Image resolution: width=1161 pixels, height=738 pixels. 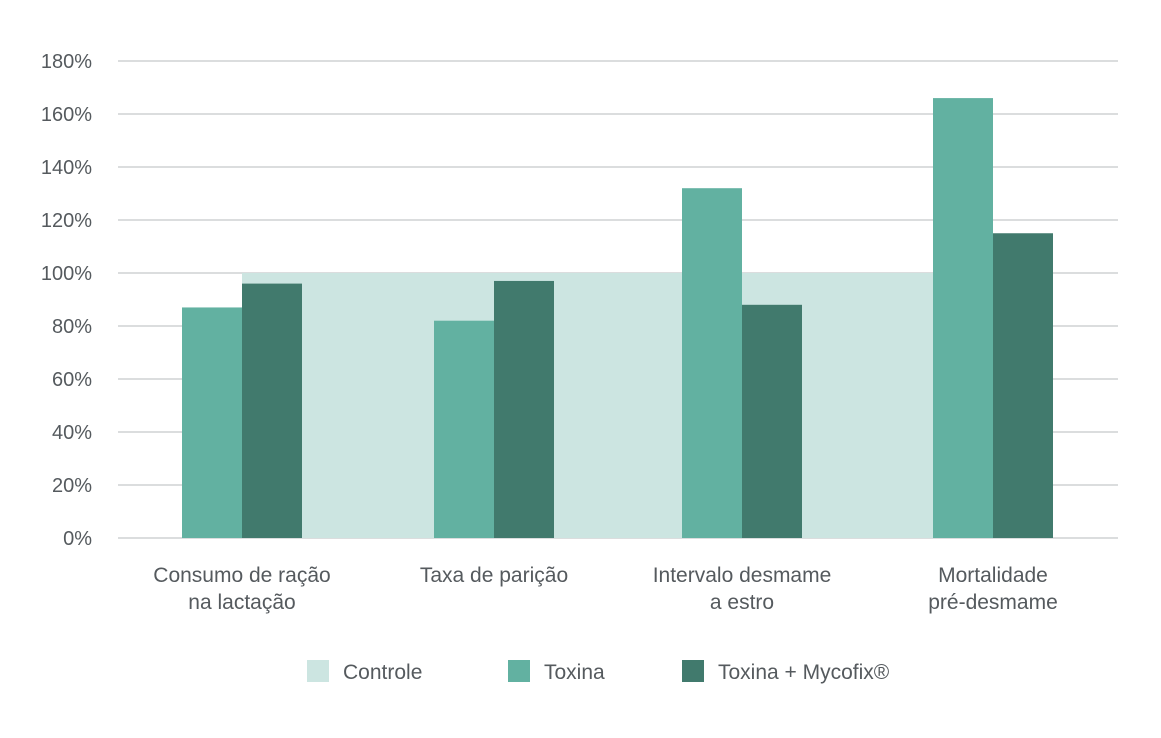 I want to click on y-tick-label: 0%, so click(x=77, y=539).